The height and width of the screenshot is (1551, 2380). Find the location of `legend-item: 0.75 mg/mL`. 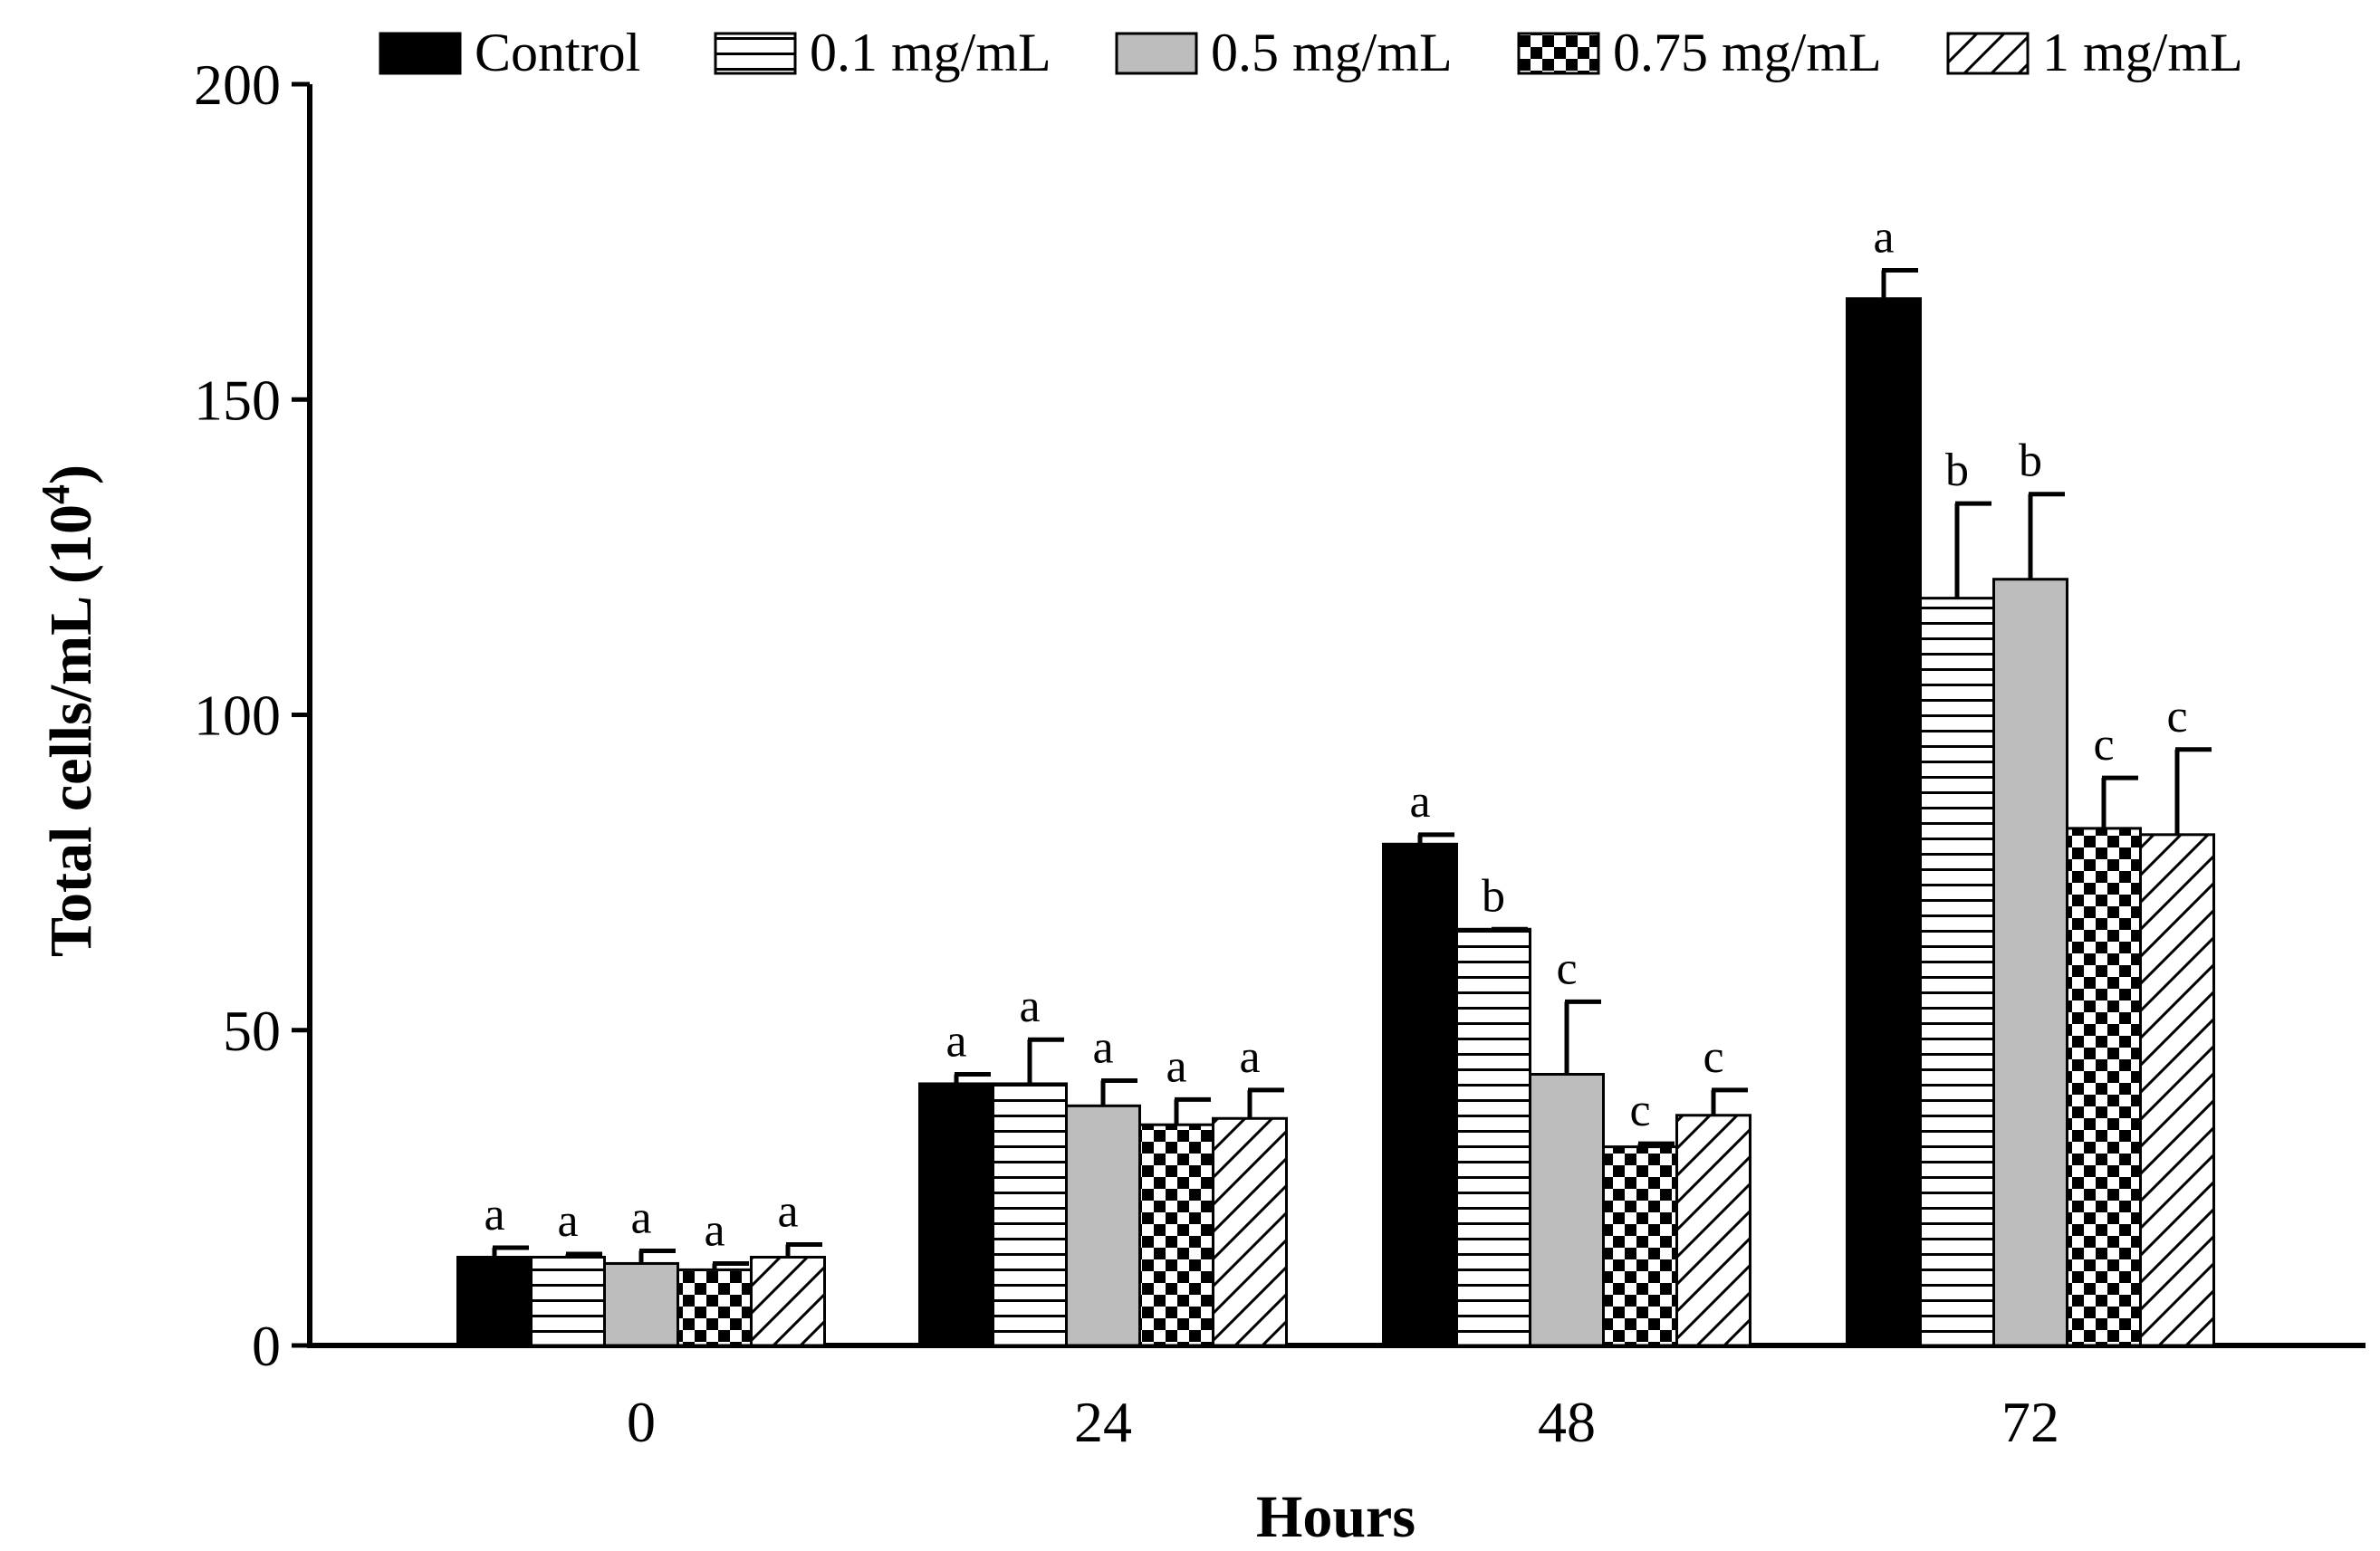

legend-item: 0.75 mg/mL is located at coordinates (1700, 53).